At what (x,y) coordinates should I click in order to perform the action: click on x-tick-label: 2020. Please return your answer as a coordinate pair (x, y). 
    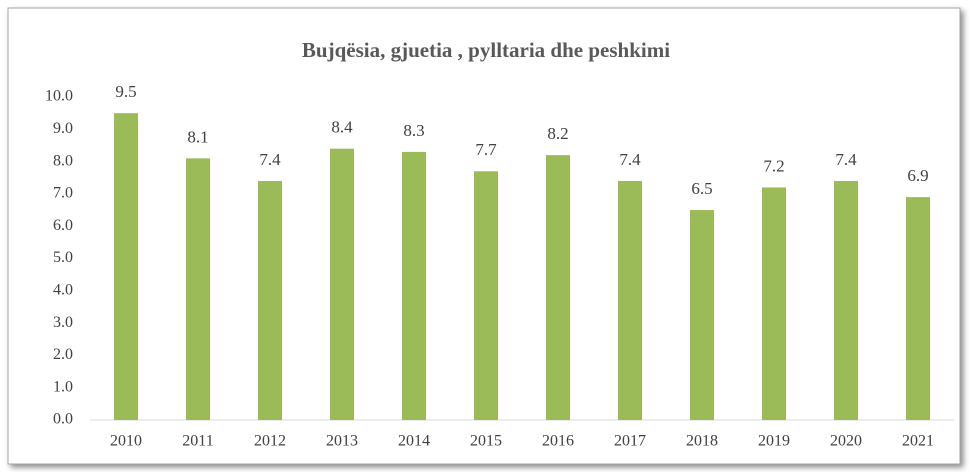
    Looking at the image, I should click on (846, 441).